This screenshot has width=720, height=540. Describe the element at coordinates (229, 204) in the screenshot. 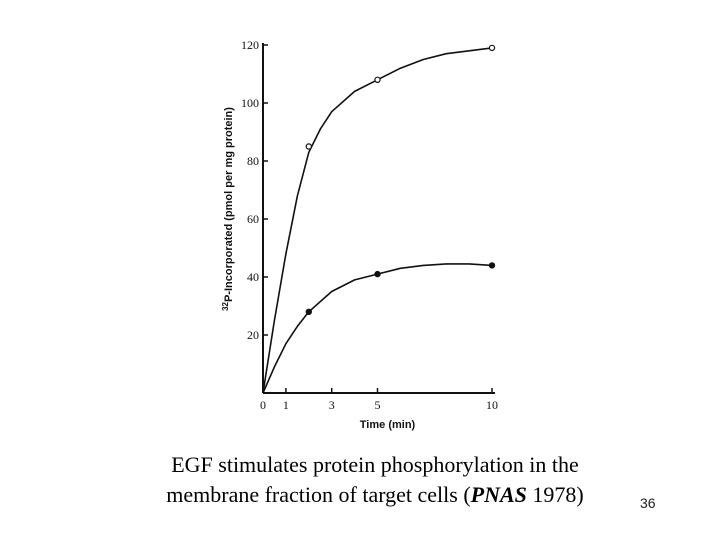

I see `y-axis-title-text: P-Incorporated (pmol per mg protein)` at that location.